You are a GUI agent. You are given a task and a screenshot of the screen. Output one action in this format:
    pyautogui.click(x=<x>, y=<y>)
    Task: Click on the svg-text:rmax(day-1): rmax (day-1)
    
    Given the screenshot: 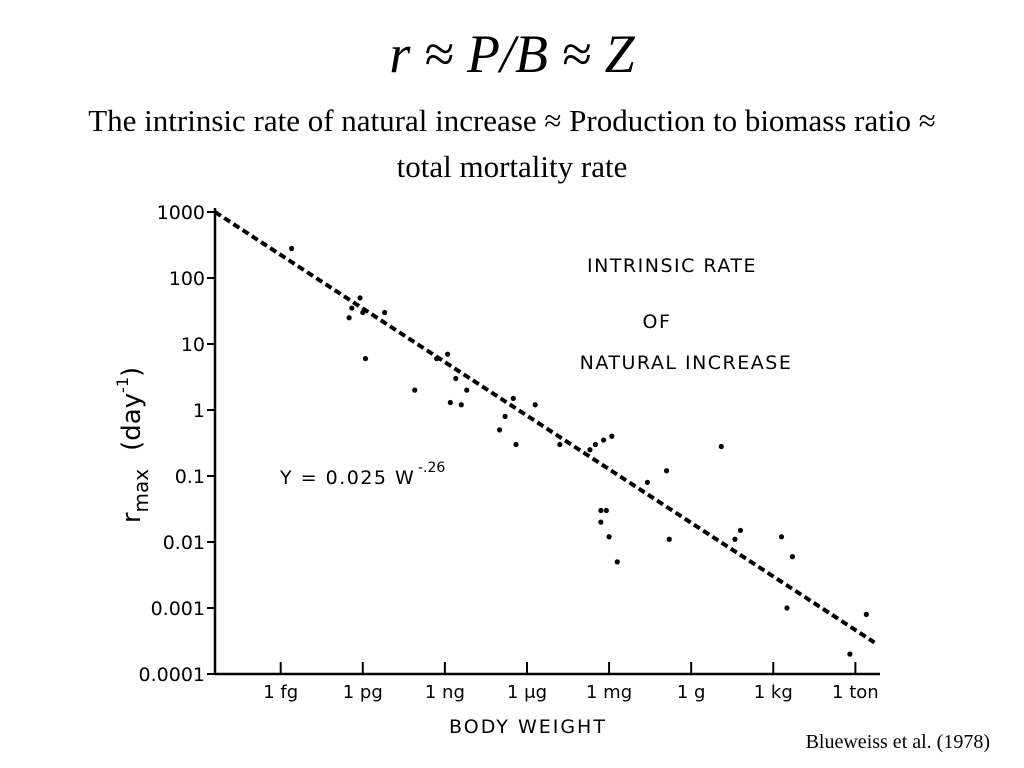 What is the action you would take?
    pyautogui.click(x=133, y=445)
    